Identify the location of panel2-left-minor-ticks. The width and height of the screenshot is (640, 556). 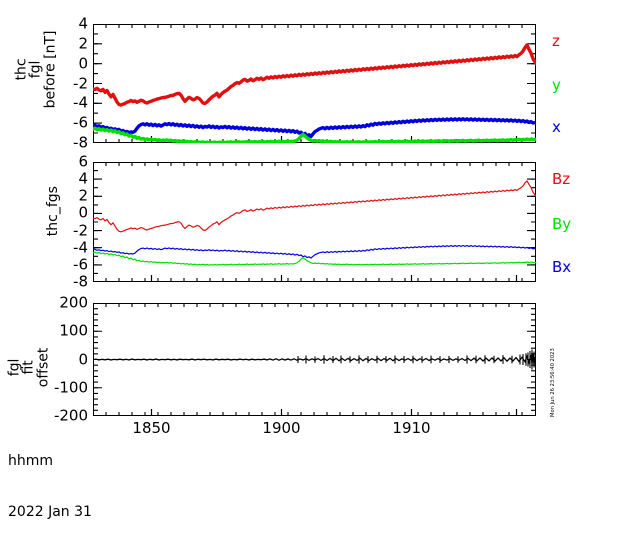
(95, 222).